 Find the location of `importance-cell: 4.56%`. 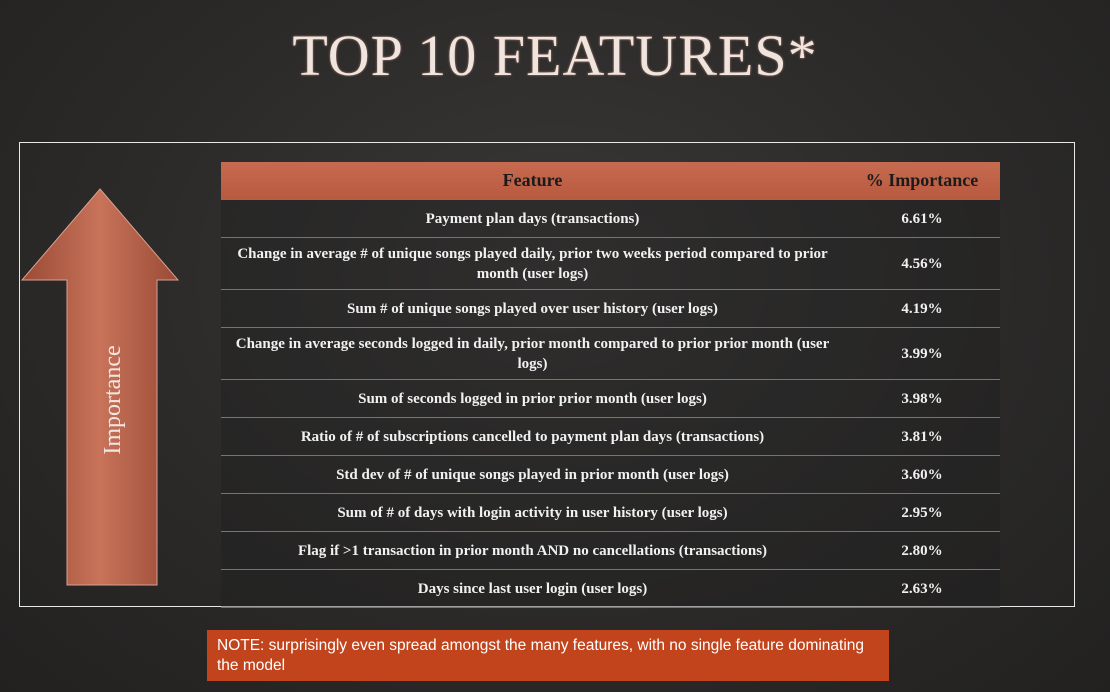

importance-cell: 4.56% is located at coordinates (922, 263).